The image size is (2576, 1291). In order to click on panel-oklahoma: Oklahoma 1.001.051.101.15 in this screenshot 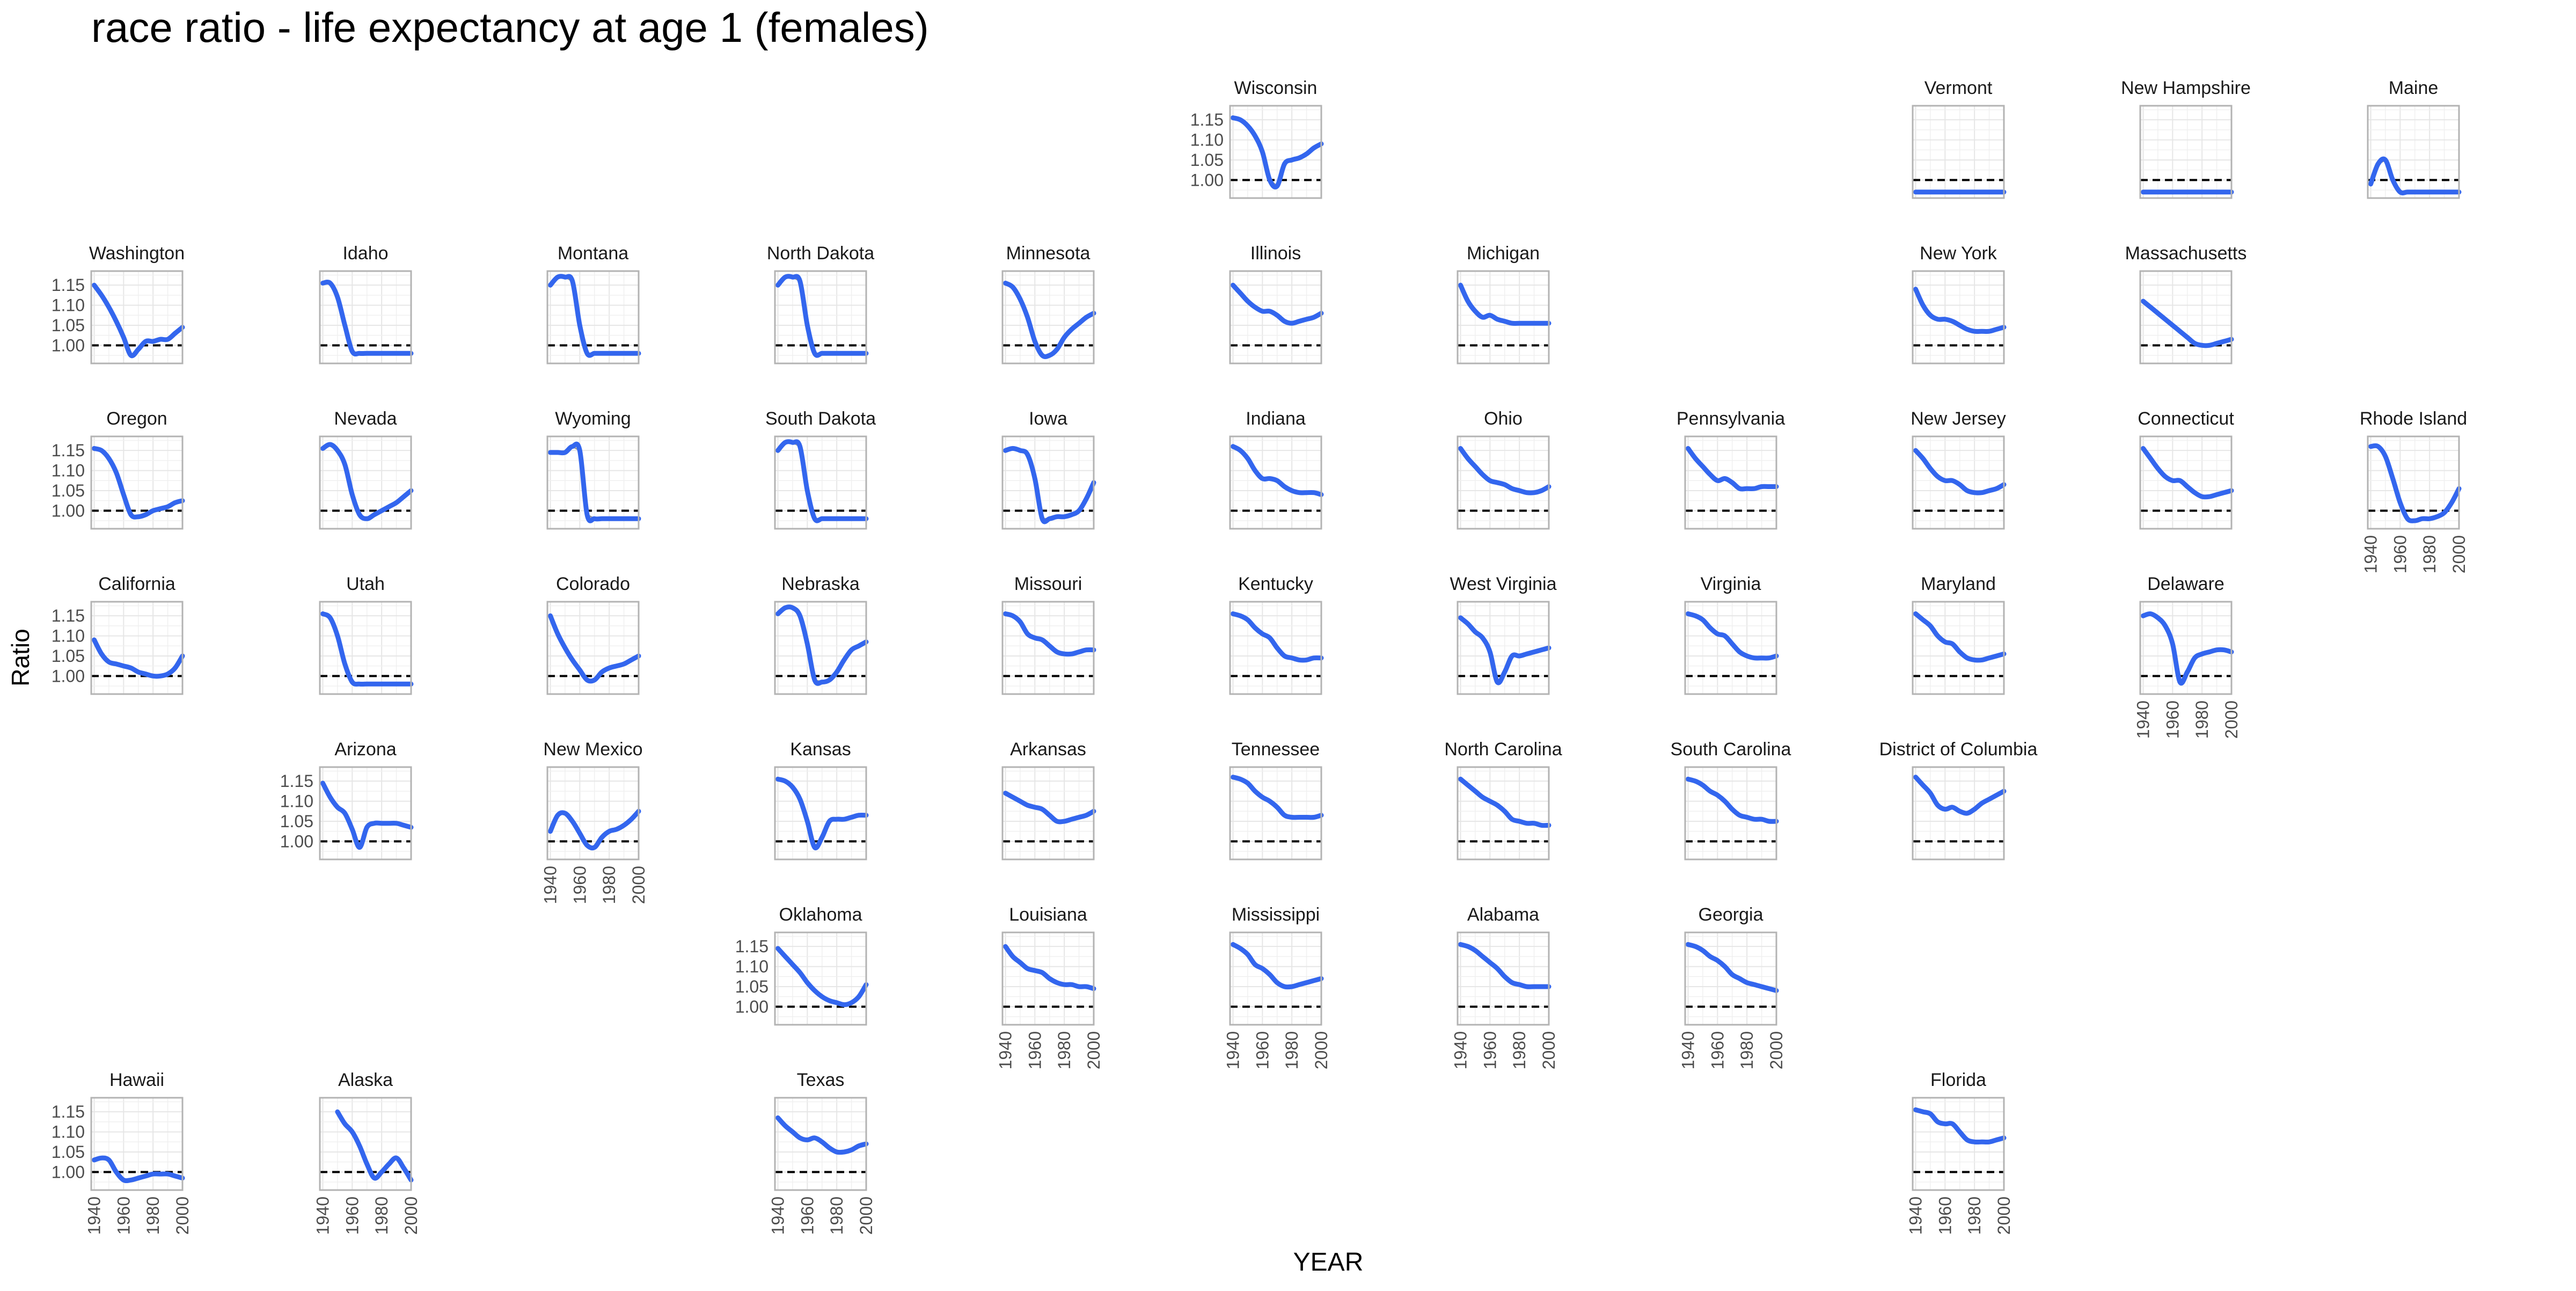, I will do `click(802, 965)`.